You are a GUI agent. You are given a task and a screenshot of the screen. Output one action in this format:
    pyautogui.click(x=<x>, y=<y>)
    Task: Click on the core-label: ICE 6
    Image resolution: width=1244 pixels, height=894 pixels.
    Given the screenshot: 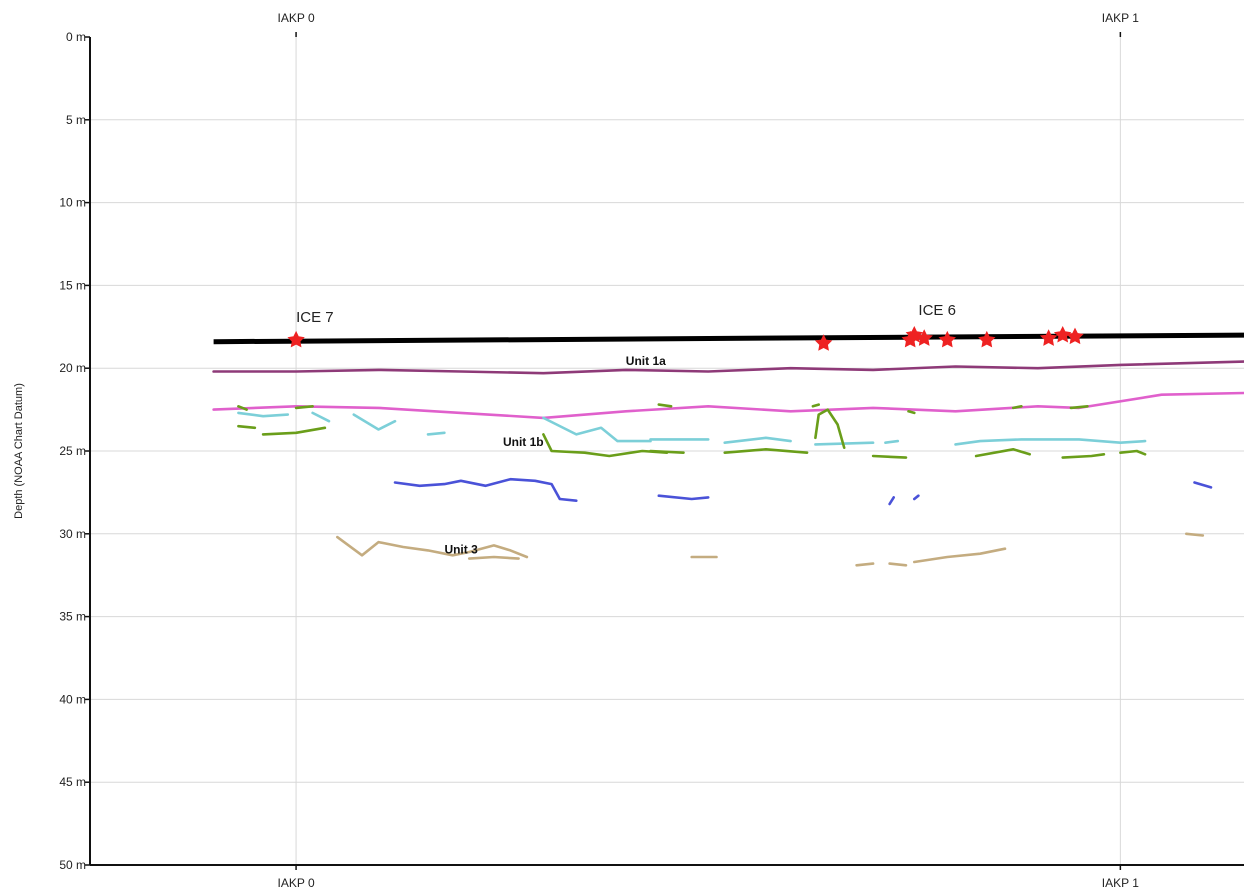 What is the action you would take?
    pyautogui.click(x=937, y=310)
    